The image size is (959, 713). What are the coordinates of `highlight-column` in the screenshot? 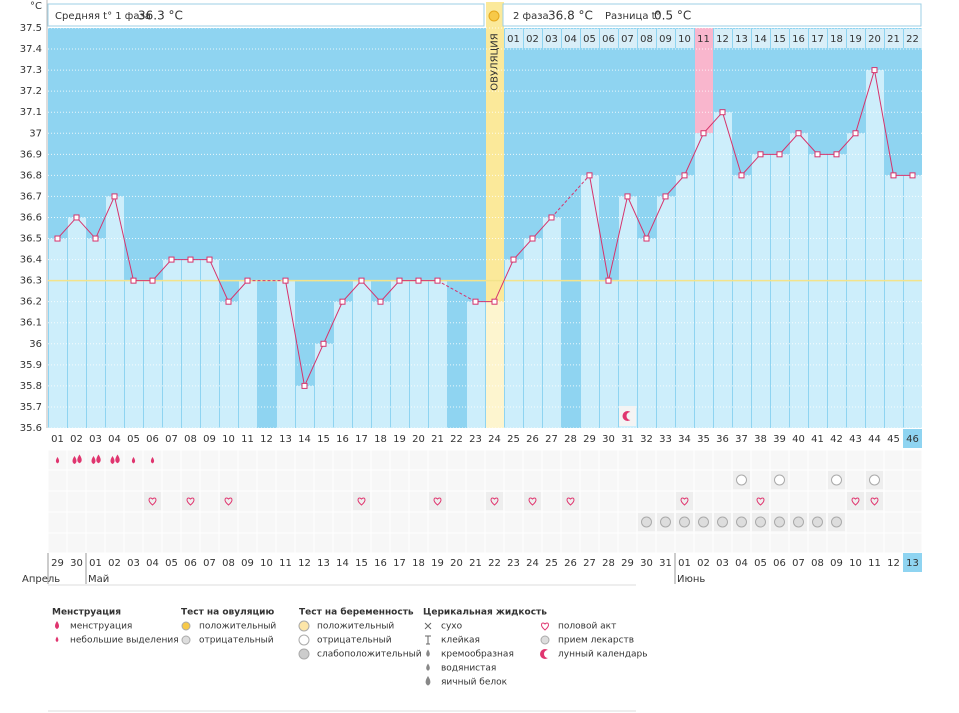 It's located at (704, 81).